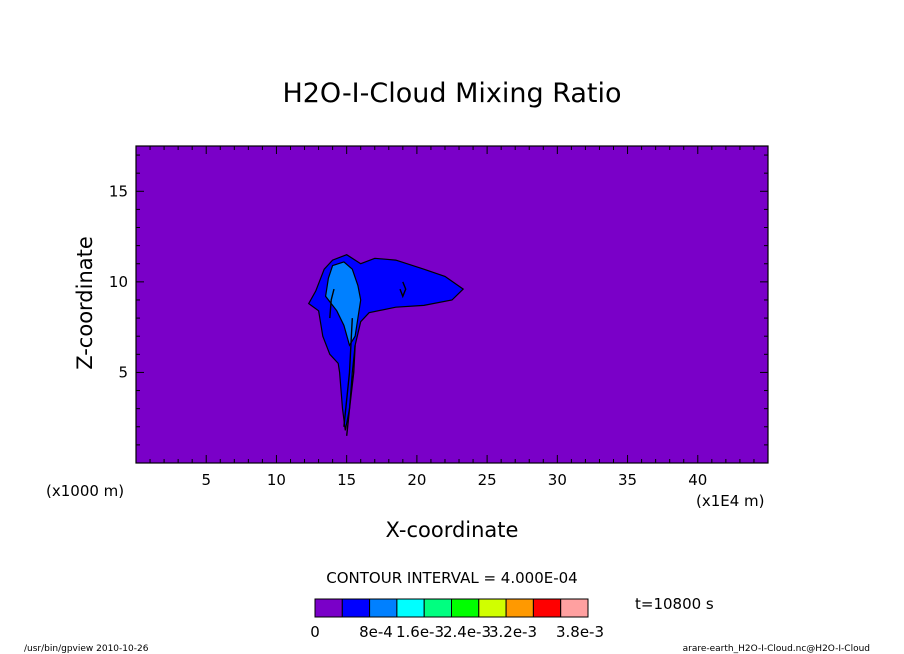 This screenshot has width=904, height=654. Describe the element at coordinates (118, 191) in the screenshot. I see `y-tick-label: 15` at that location.